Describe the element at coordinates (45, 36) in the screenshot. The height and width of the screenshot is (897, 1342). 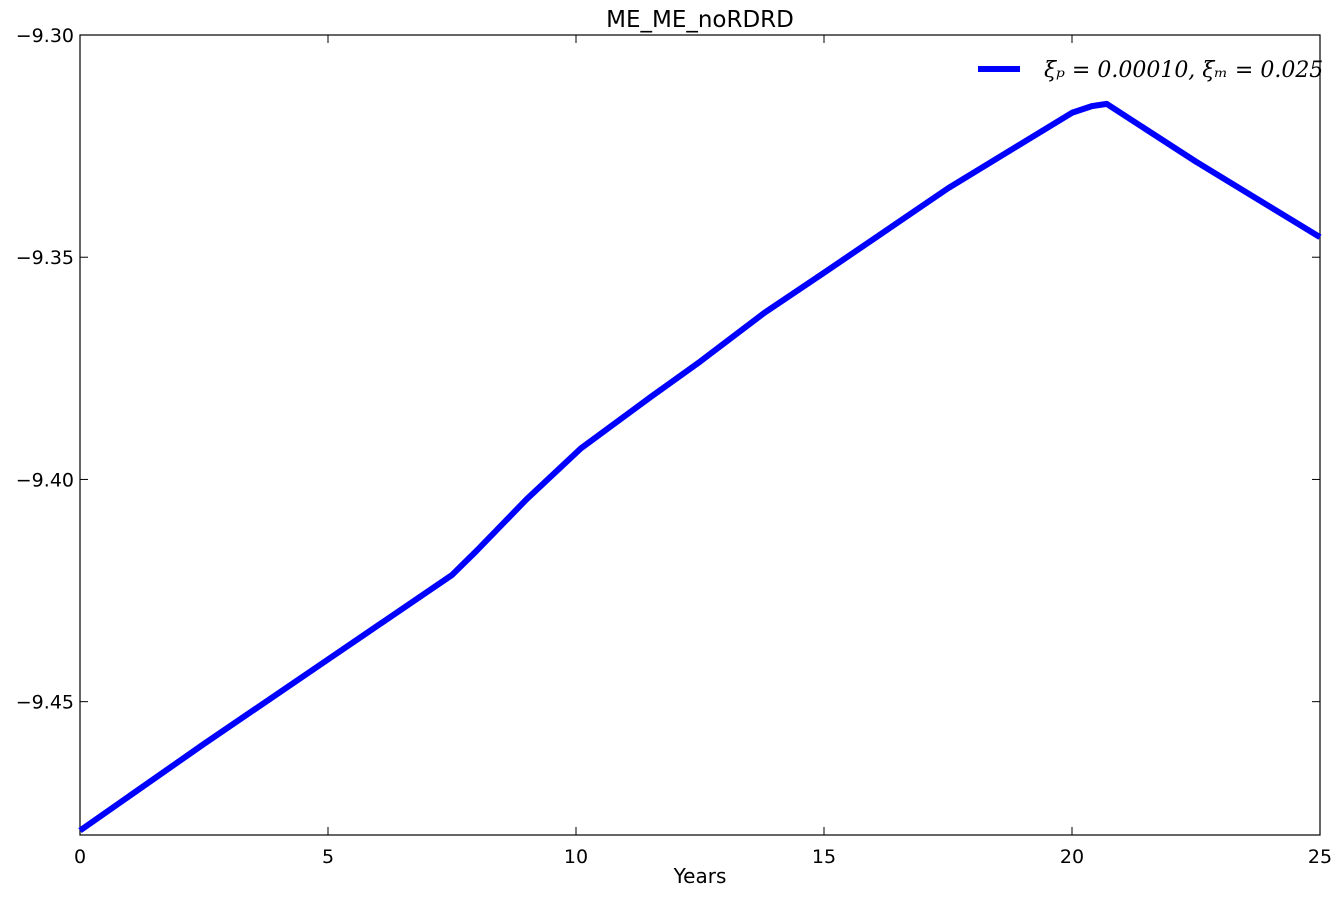
I see `y-tick-label: −9.30` at that location.